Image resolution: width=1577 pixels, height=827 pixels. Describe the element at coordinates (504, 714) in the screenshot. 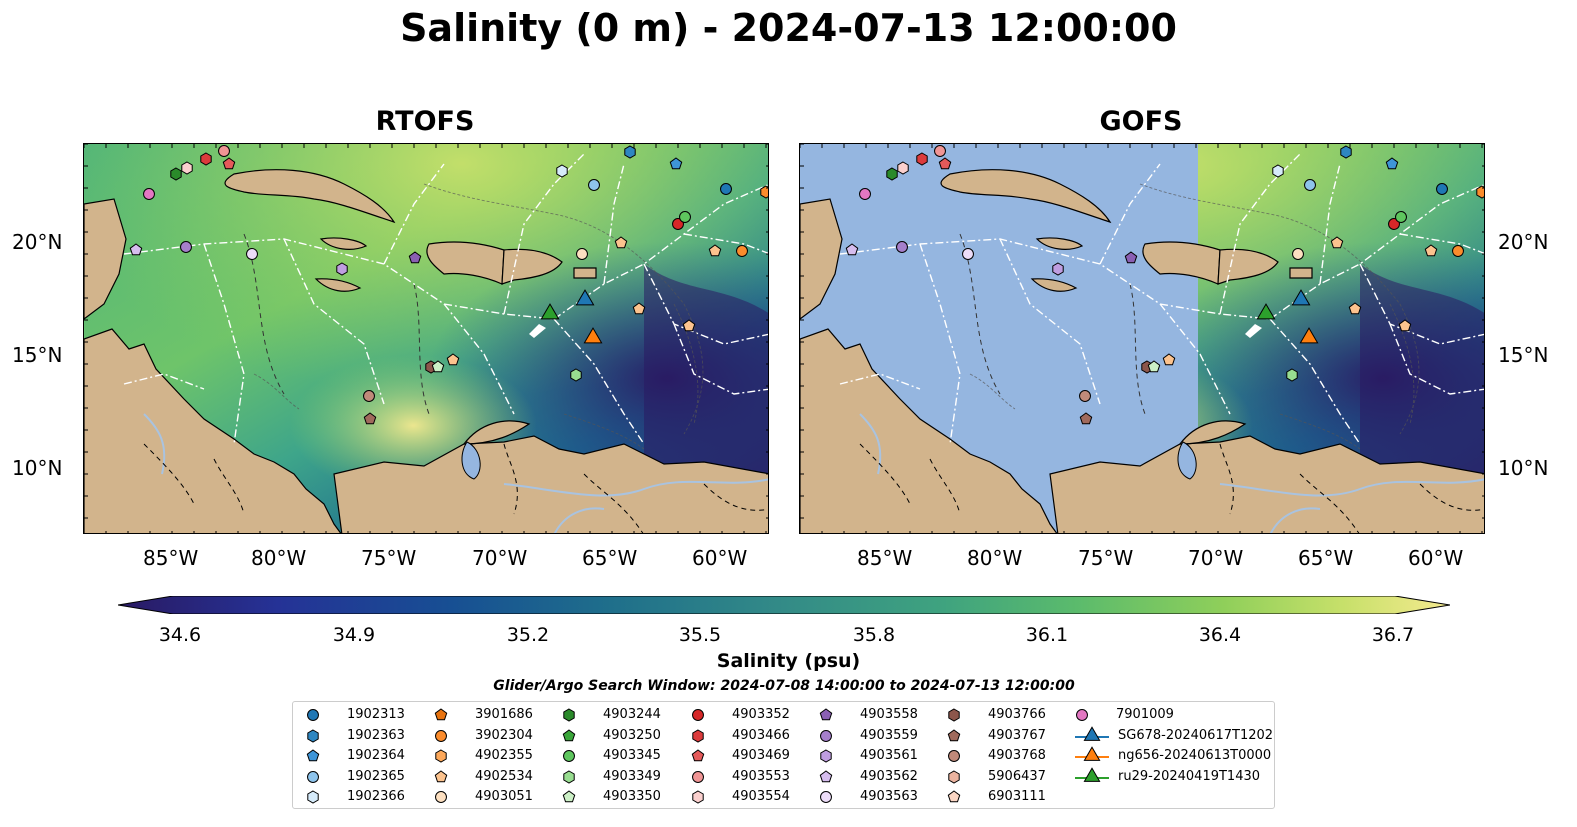

I see `legend-label: 3901686` at that location.